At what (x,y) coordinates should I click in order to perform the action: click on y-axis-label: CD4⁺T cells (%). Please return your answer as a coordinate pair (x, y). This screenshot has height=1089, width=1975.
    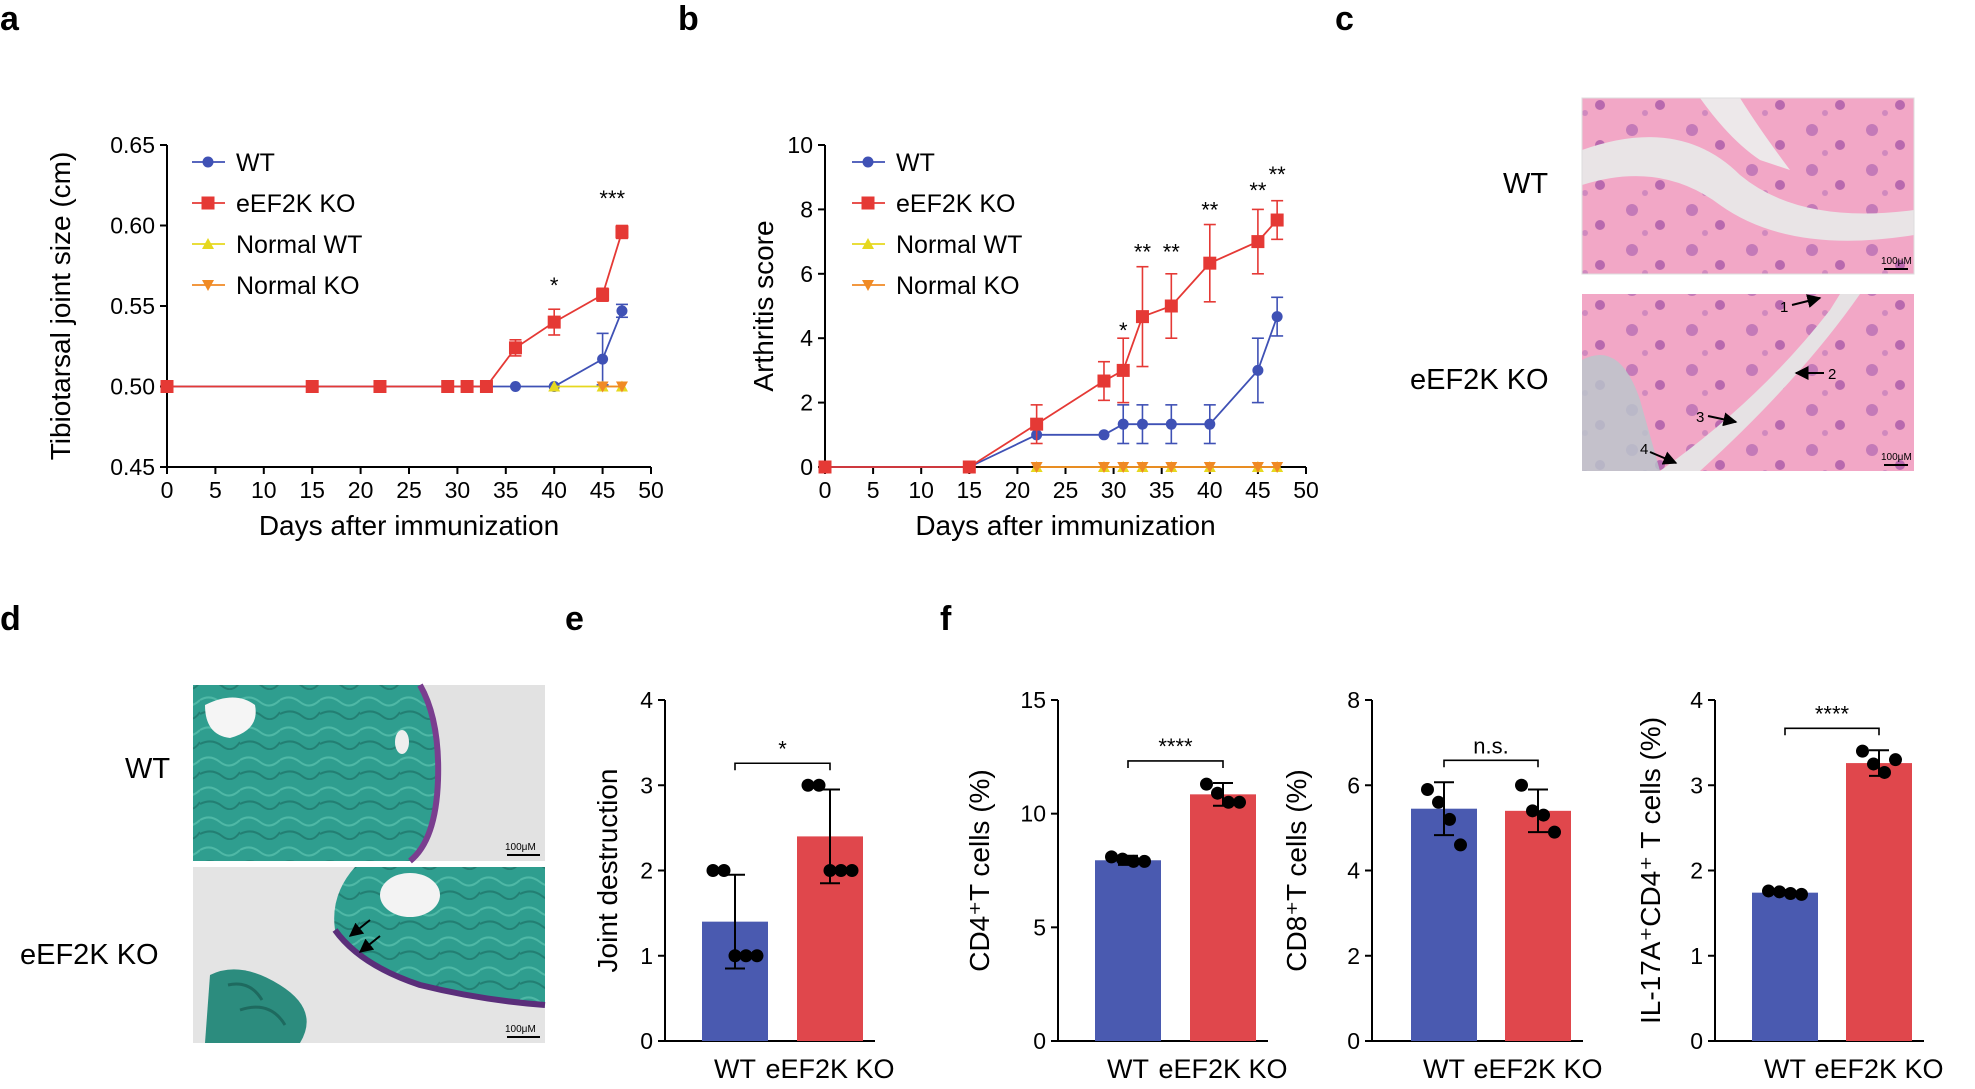
    Looking at the image, I should click on (979, 870).